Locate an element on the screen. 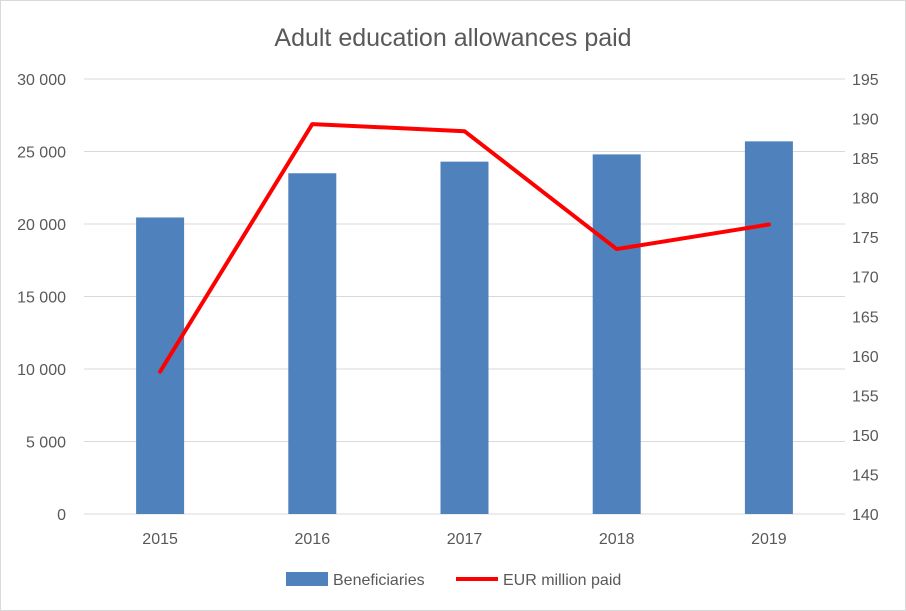 The height and width of the screenshot is (611, 906). legend-label-beneficiaries: Beneficiaries is located at coordinates (379, 580).